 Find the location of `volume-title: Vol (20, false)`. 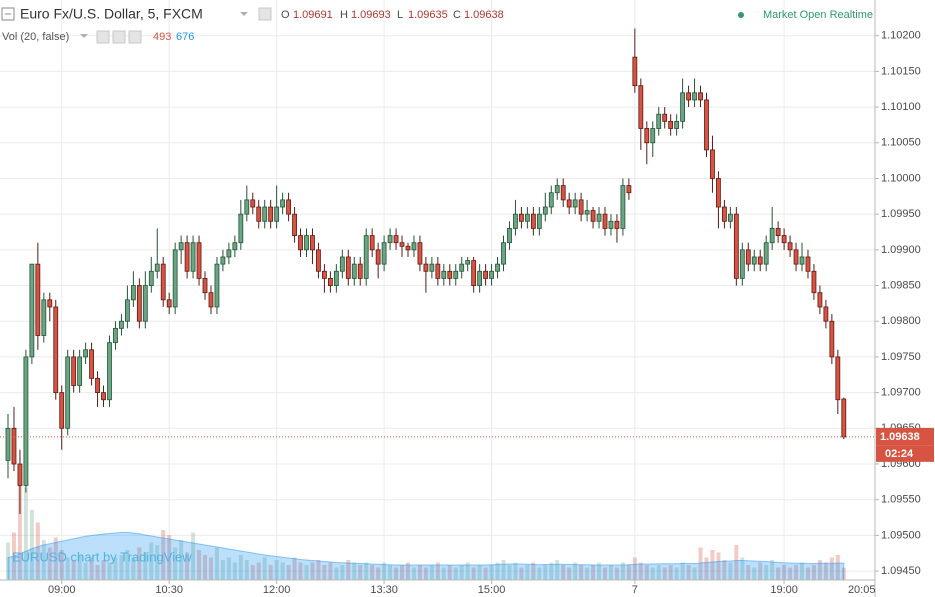

volume-title: Vol (20, false) is located at coordinates (35, 37).